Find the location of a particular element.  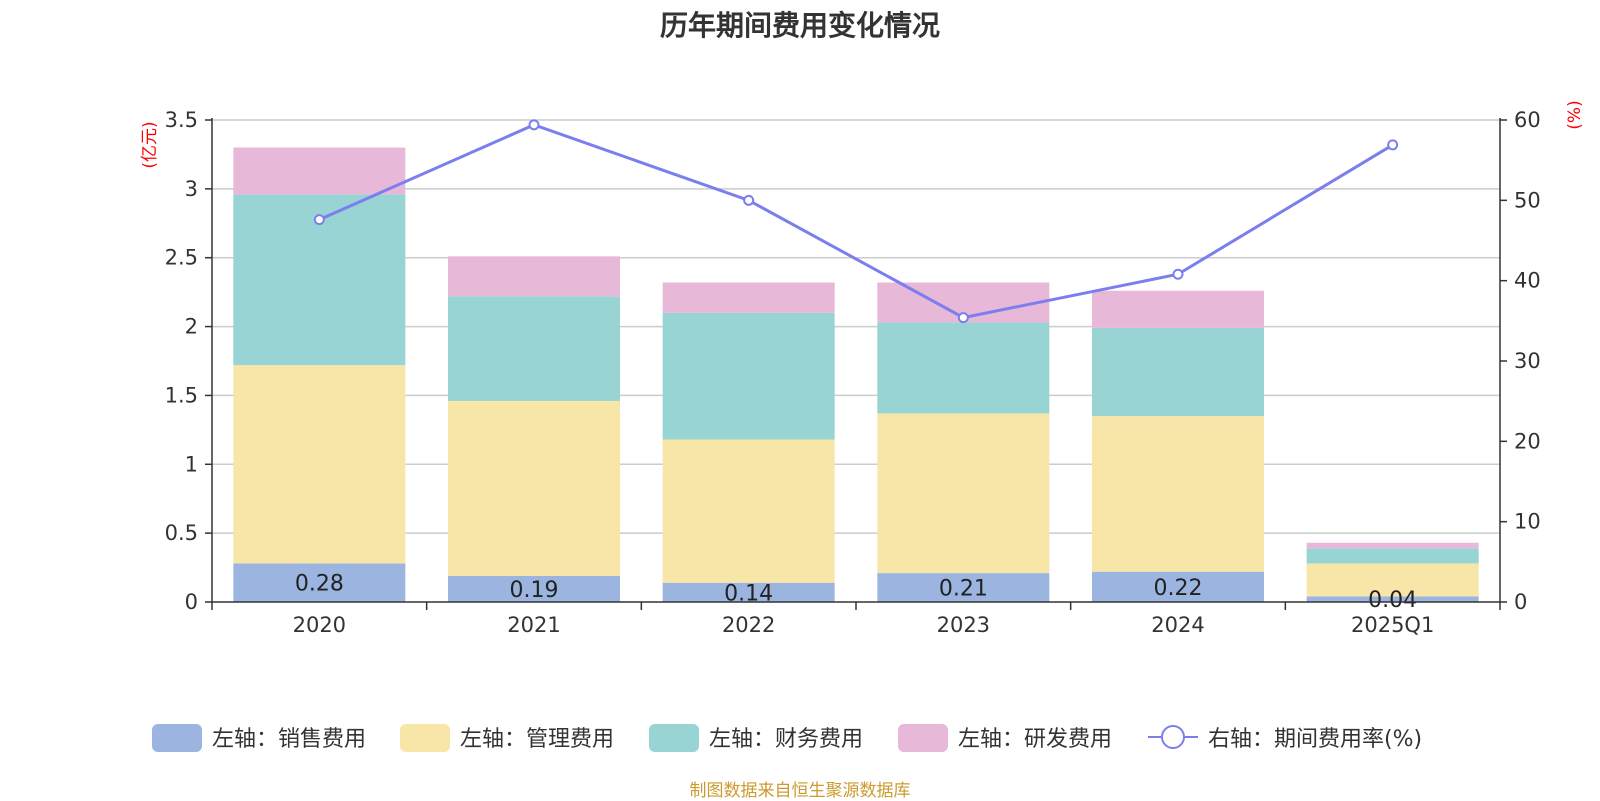

right-tick-label: 60 is located at coordinates (1527, 120).